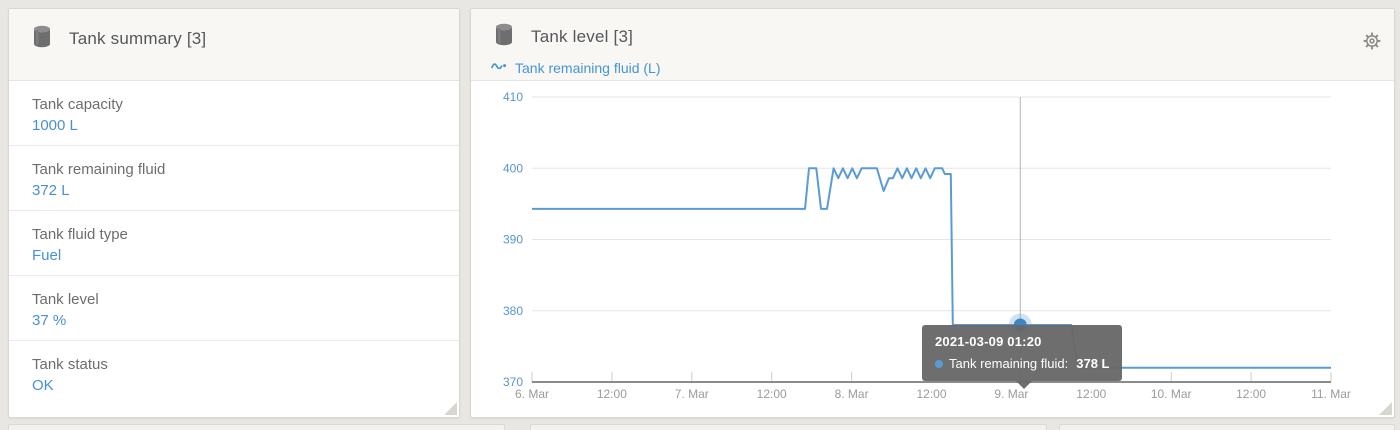 The height and width of the screenshot is (430, 1400). I want to click on svg-text: 6. Mar, so click(532, 394).